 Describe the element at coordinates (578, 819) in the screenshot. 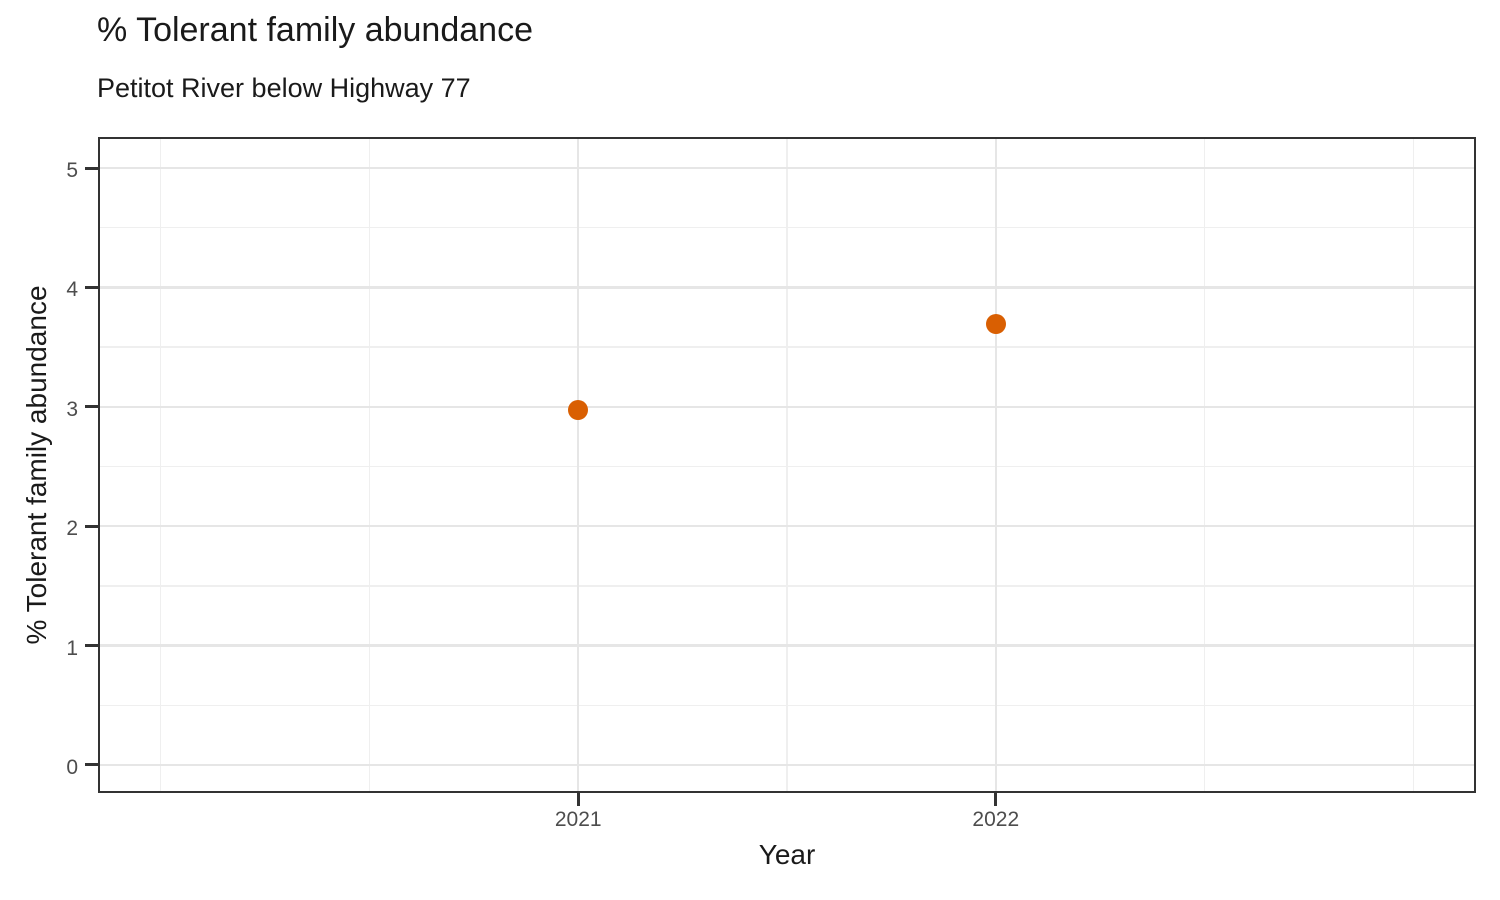

I see `x-axis-tick-label: 2021` at that location.